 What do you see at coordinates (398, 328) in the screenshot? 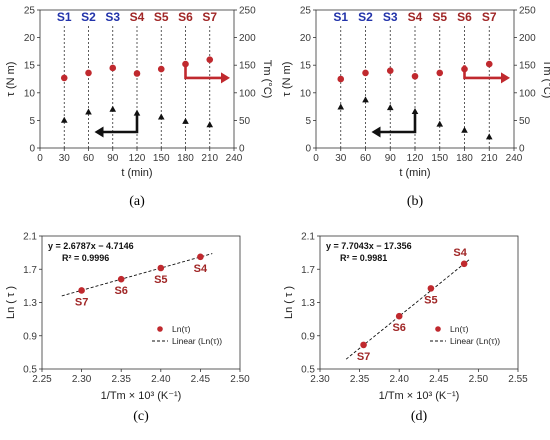
I see `point-label: S6` at bounding box center [398, 328].